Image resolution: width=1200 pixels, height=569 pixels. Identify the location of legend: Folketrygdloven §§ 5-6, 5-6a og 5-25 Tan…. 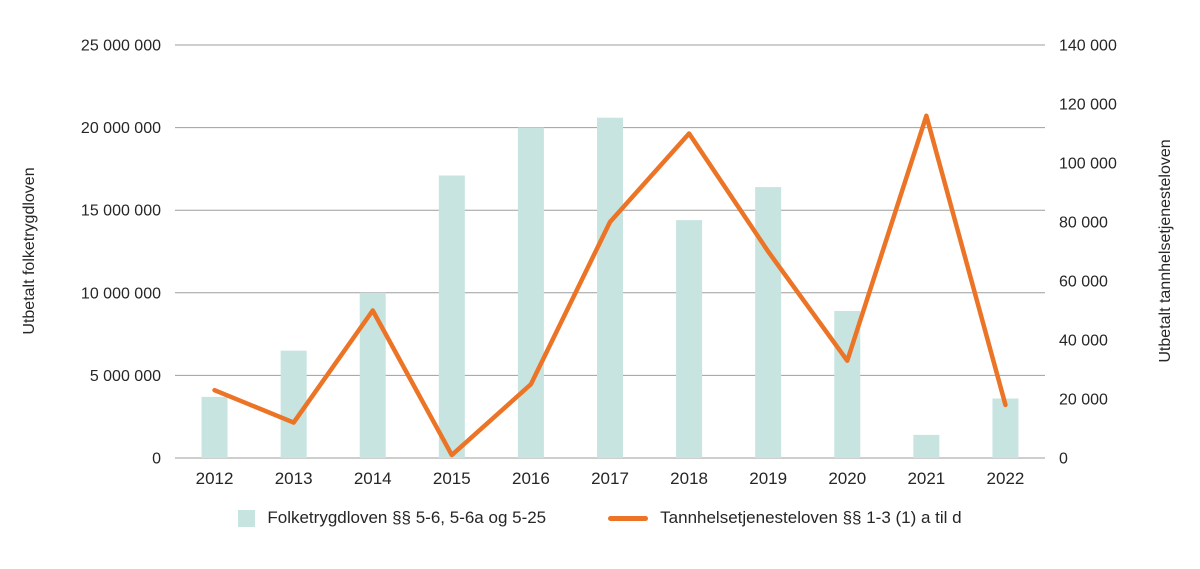
(600, 518).